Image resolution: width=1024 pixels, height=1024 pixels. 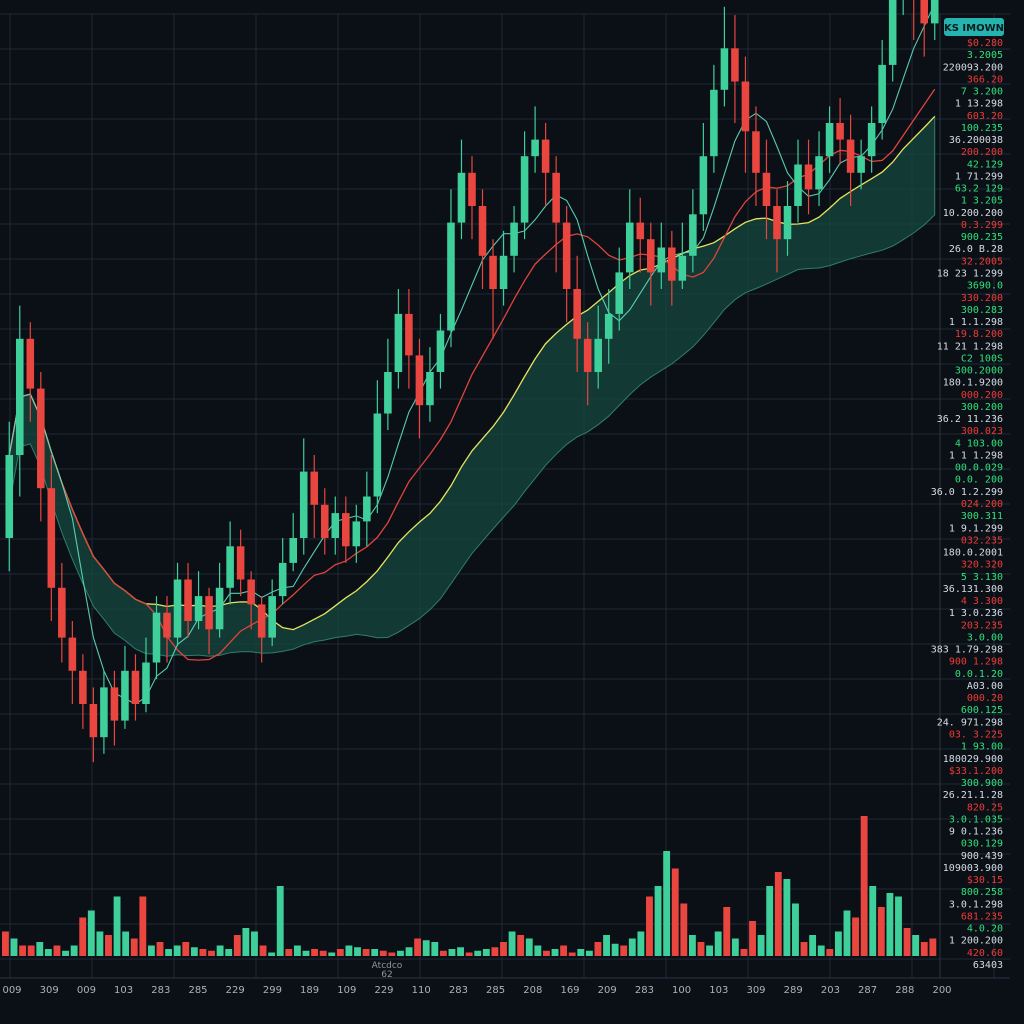 I want to click on price-axis-label: 109003.900, so click(x=973, y=868).